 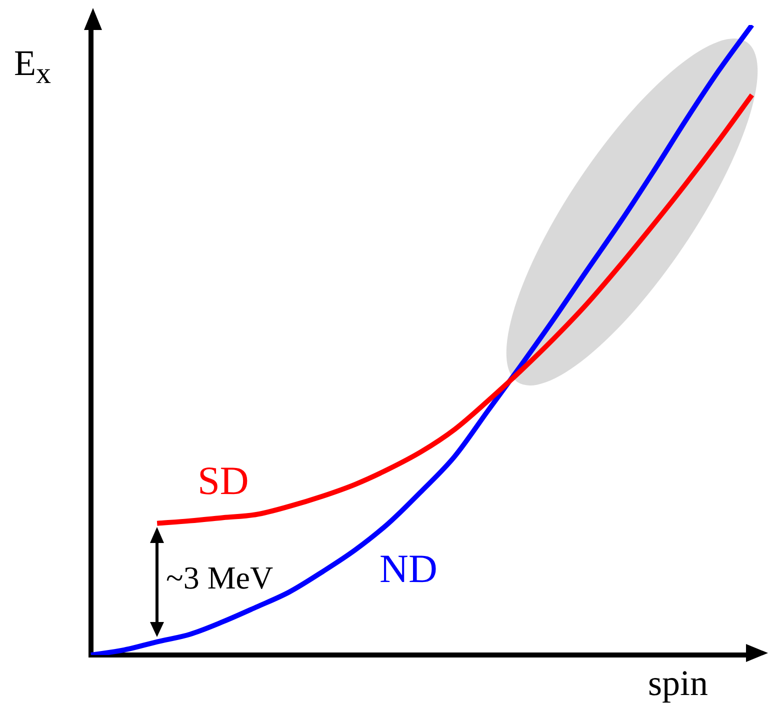 What do you see at coordinates (32, 67) in the screenshot?
I see `y-axis-title: E$_{x}$` at bounding box center [32, 67].